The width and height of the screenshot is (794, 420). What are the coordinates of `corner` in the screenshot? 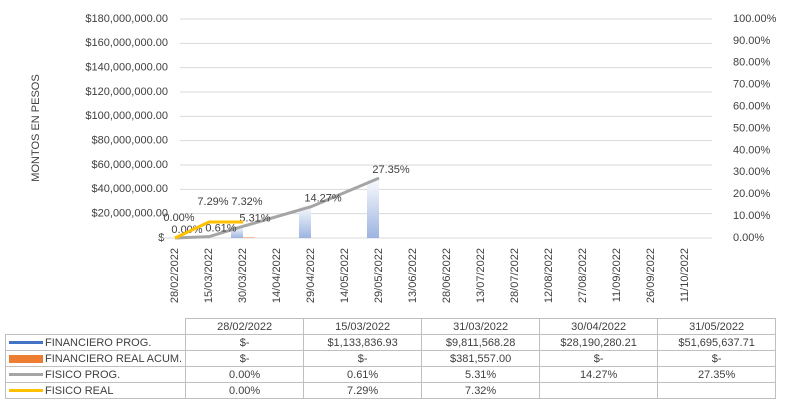 It's located at (96, 327).